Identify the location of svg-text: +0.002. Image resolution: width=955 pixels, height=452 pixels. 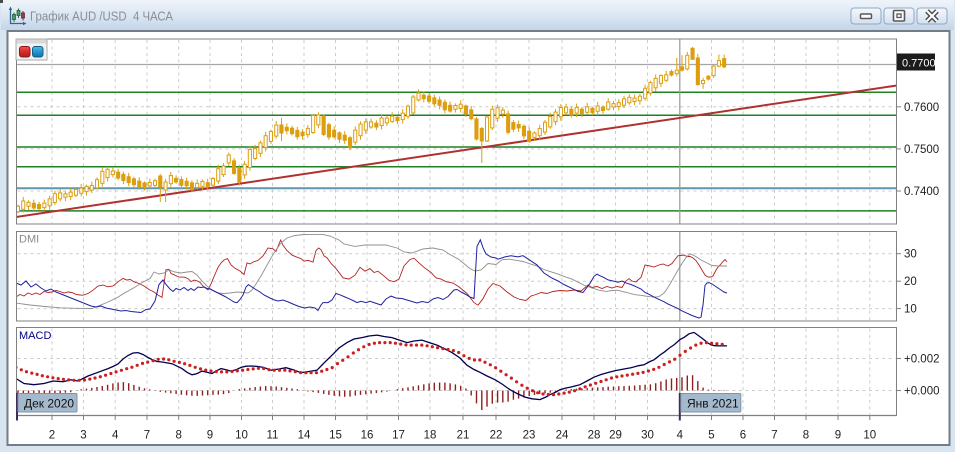
(922, 360).